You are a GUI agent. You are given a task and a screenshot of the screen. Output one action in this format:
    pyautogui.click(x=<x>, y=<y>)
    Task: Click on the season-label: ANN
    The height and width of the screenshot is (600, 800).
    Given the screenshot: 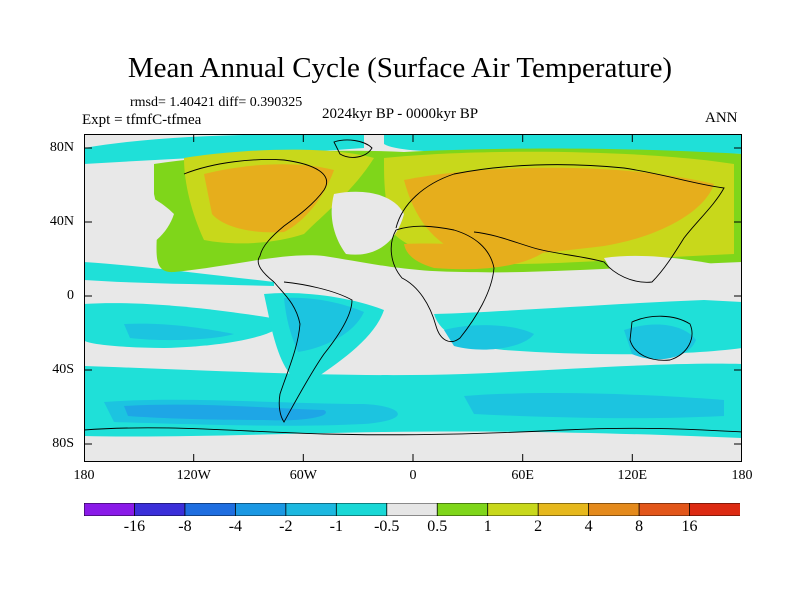 What is the action you would take?
    pyautogui.click(x=721, y=118)
    